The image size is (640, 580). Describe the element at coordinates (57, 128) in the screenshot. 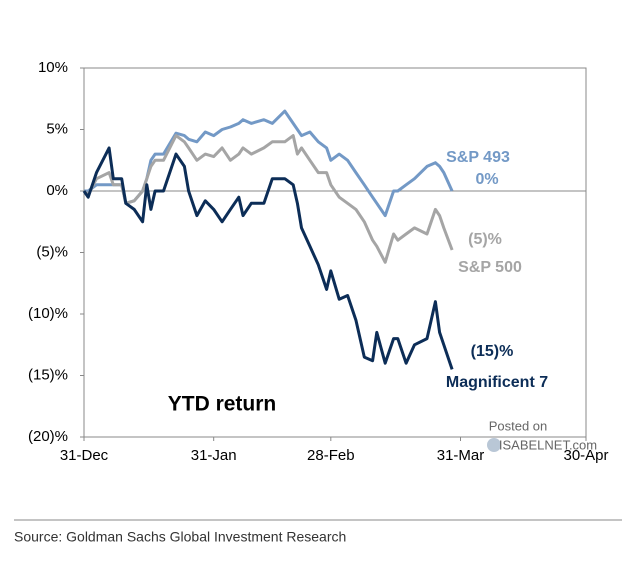

I see `y-tick-label: 5%` at that location.